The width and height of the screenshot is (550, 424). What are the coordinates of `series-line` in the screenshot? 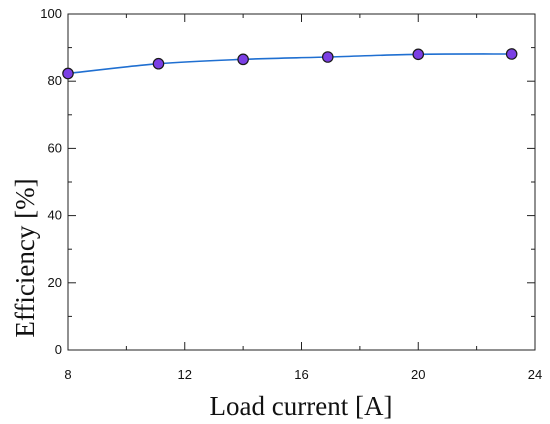 It's located at (289, 64).